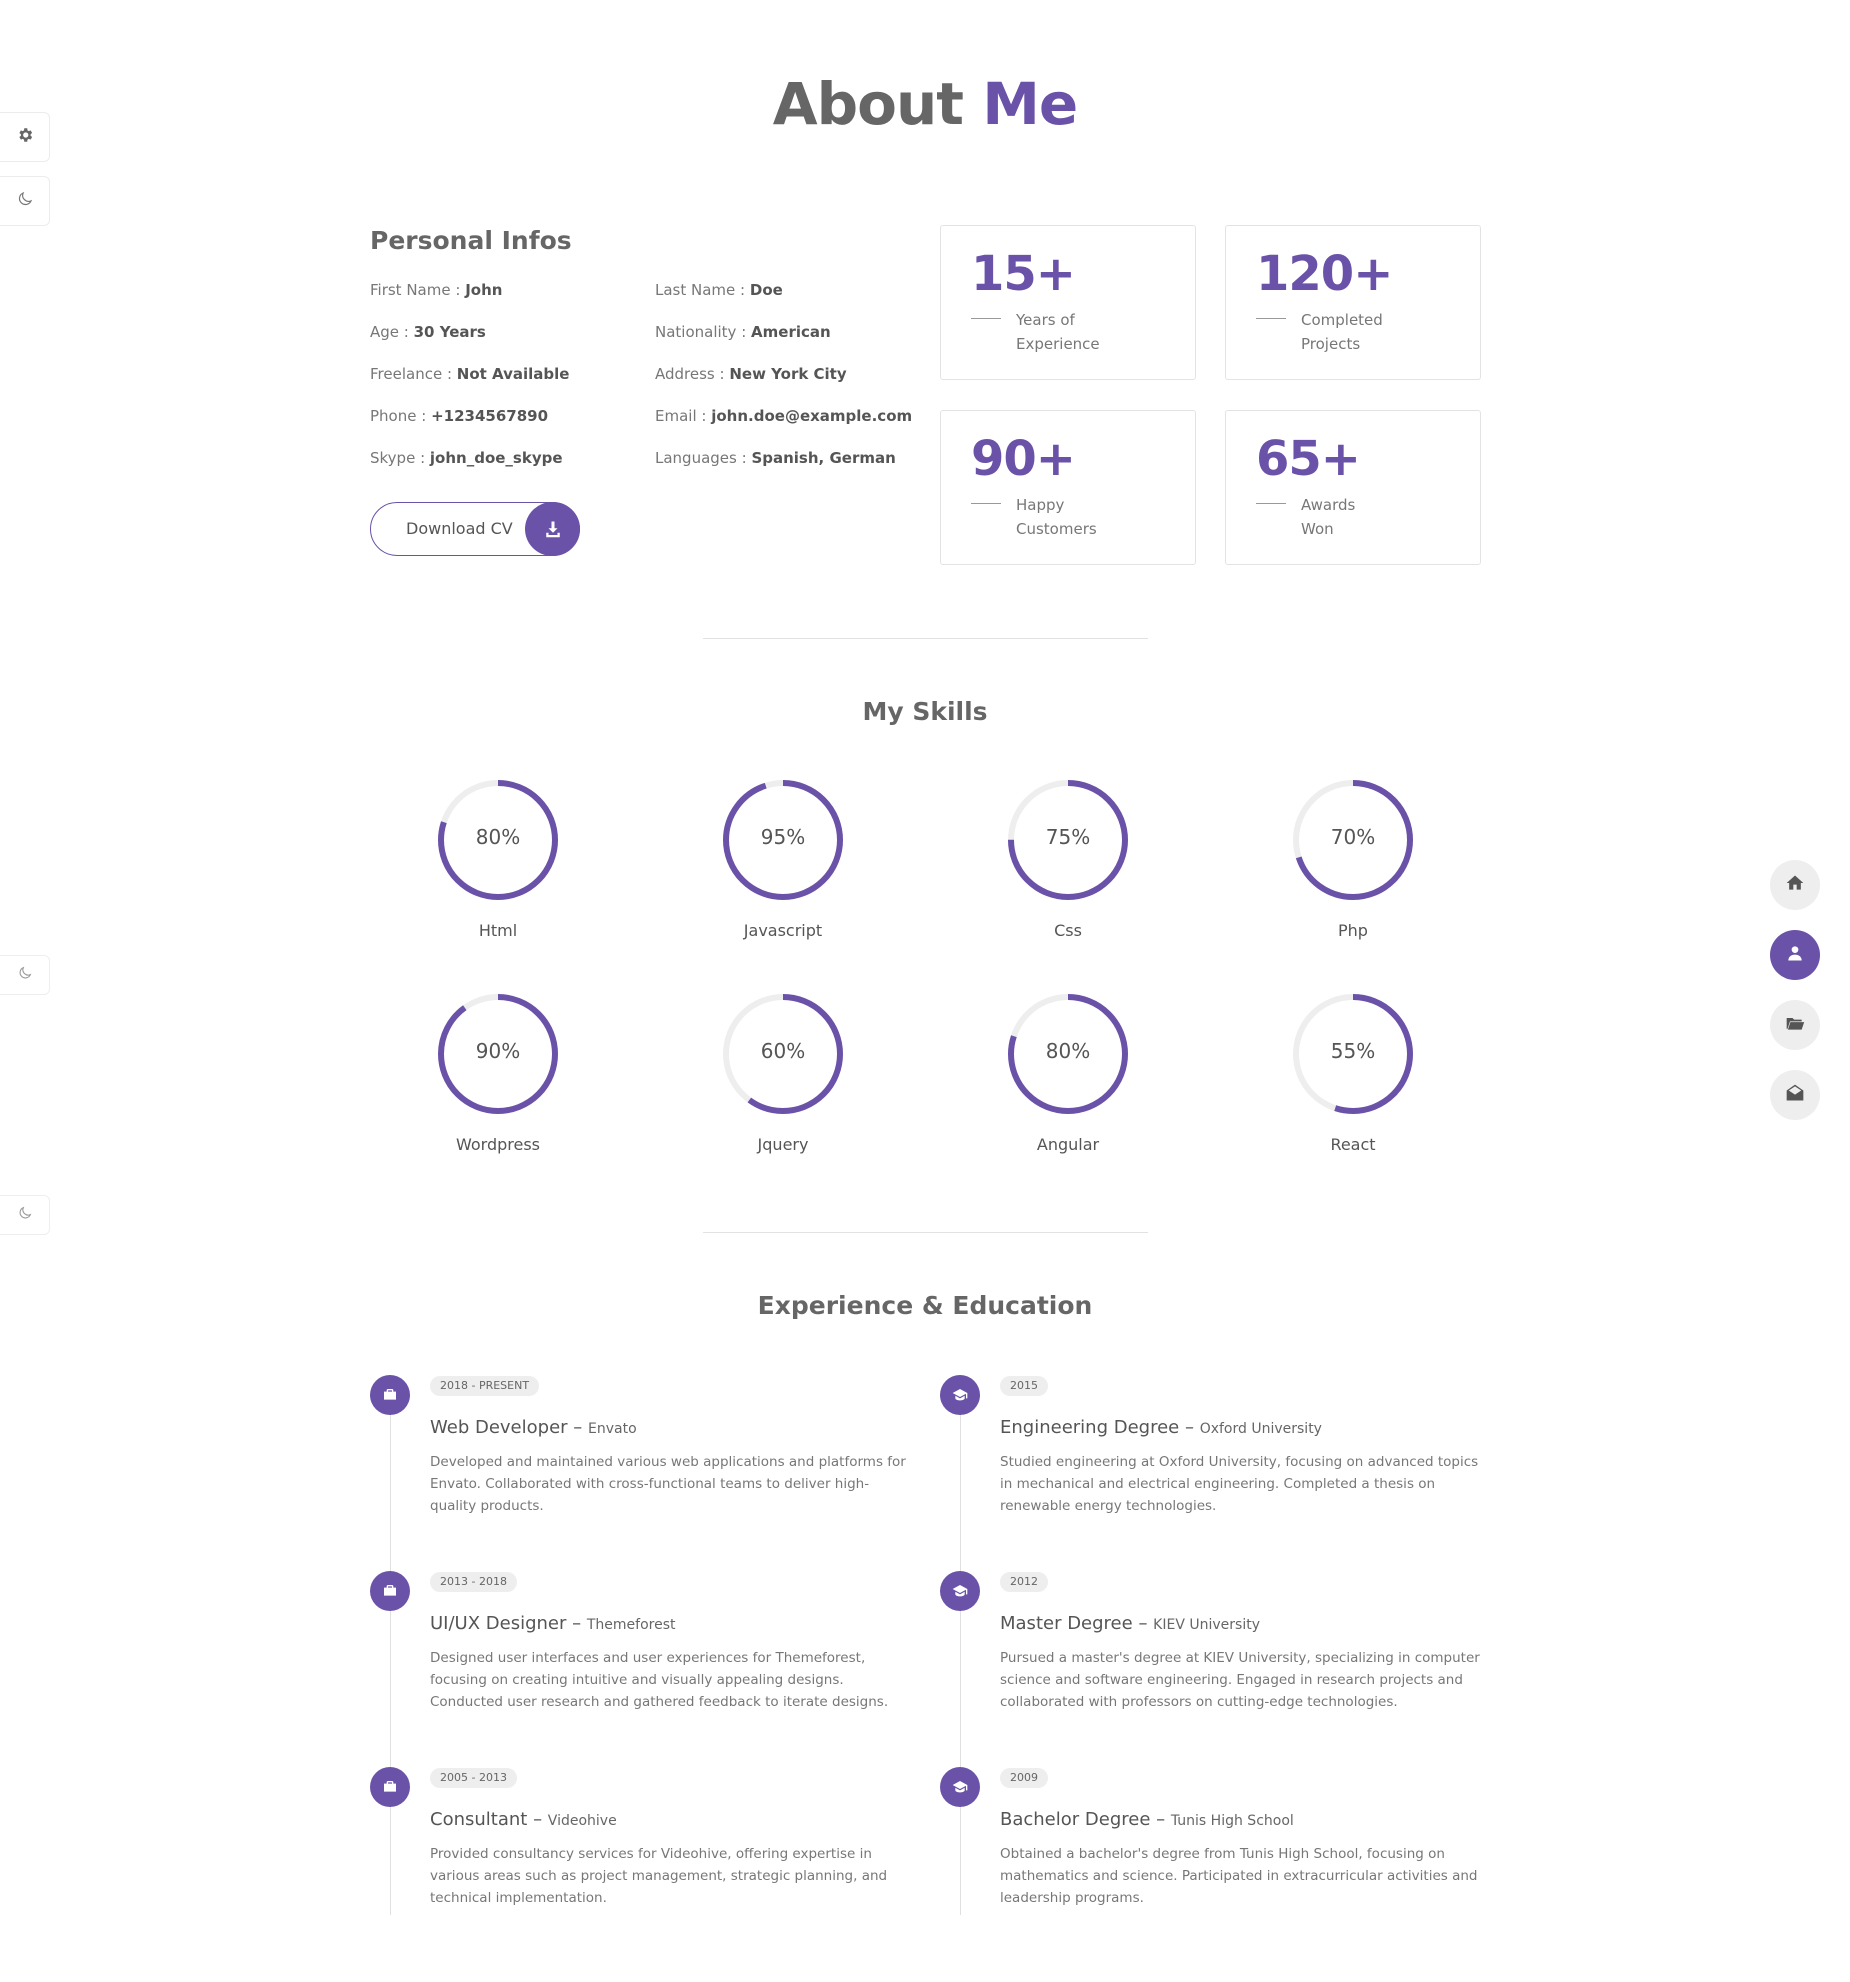  I want to click on skill-name: Angular, so click(1068, 1144).